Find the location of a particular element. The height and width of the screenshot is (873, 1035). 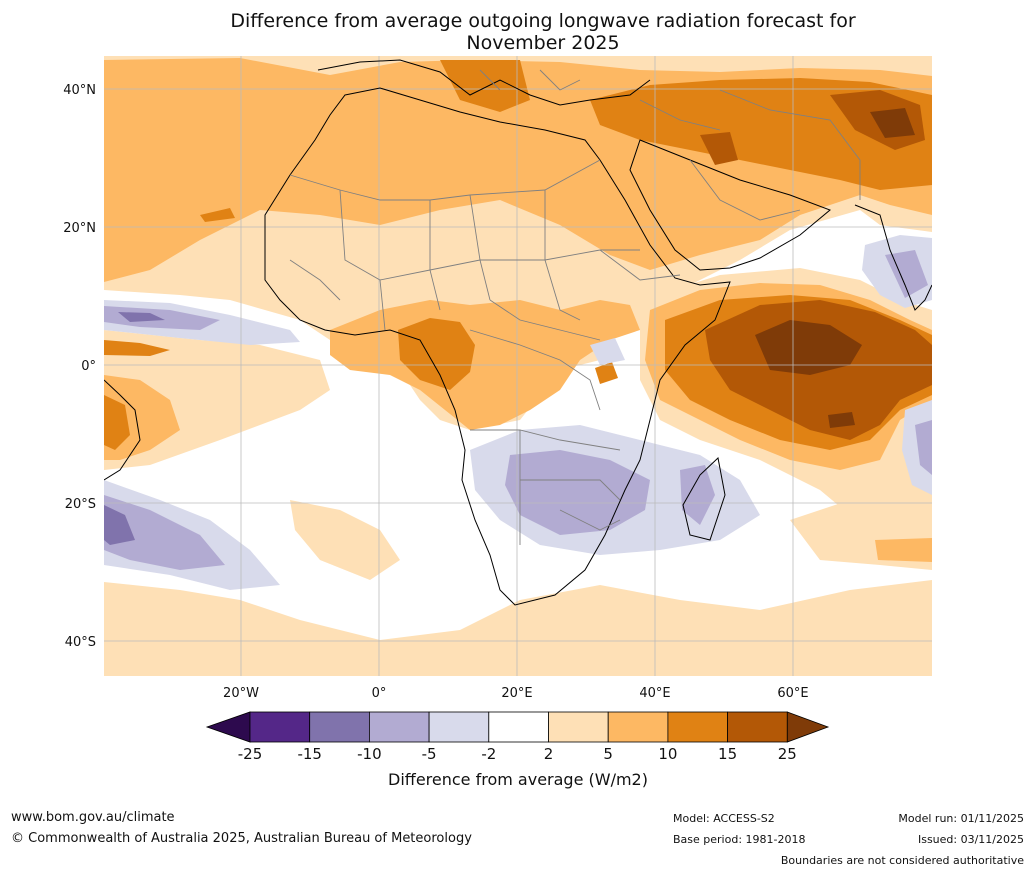

colorbar-tick-p5: 5 is located at coordinates (608, 754).